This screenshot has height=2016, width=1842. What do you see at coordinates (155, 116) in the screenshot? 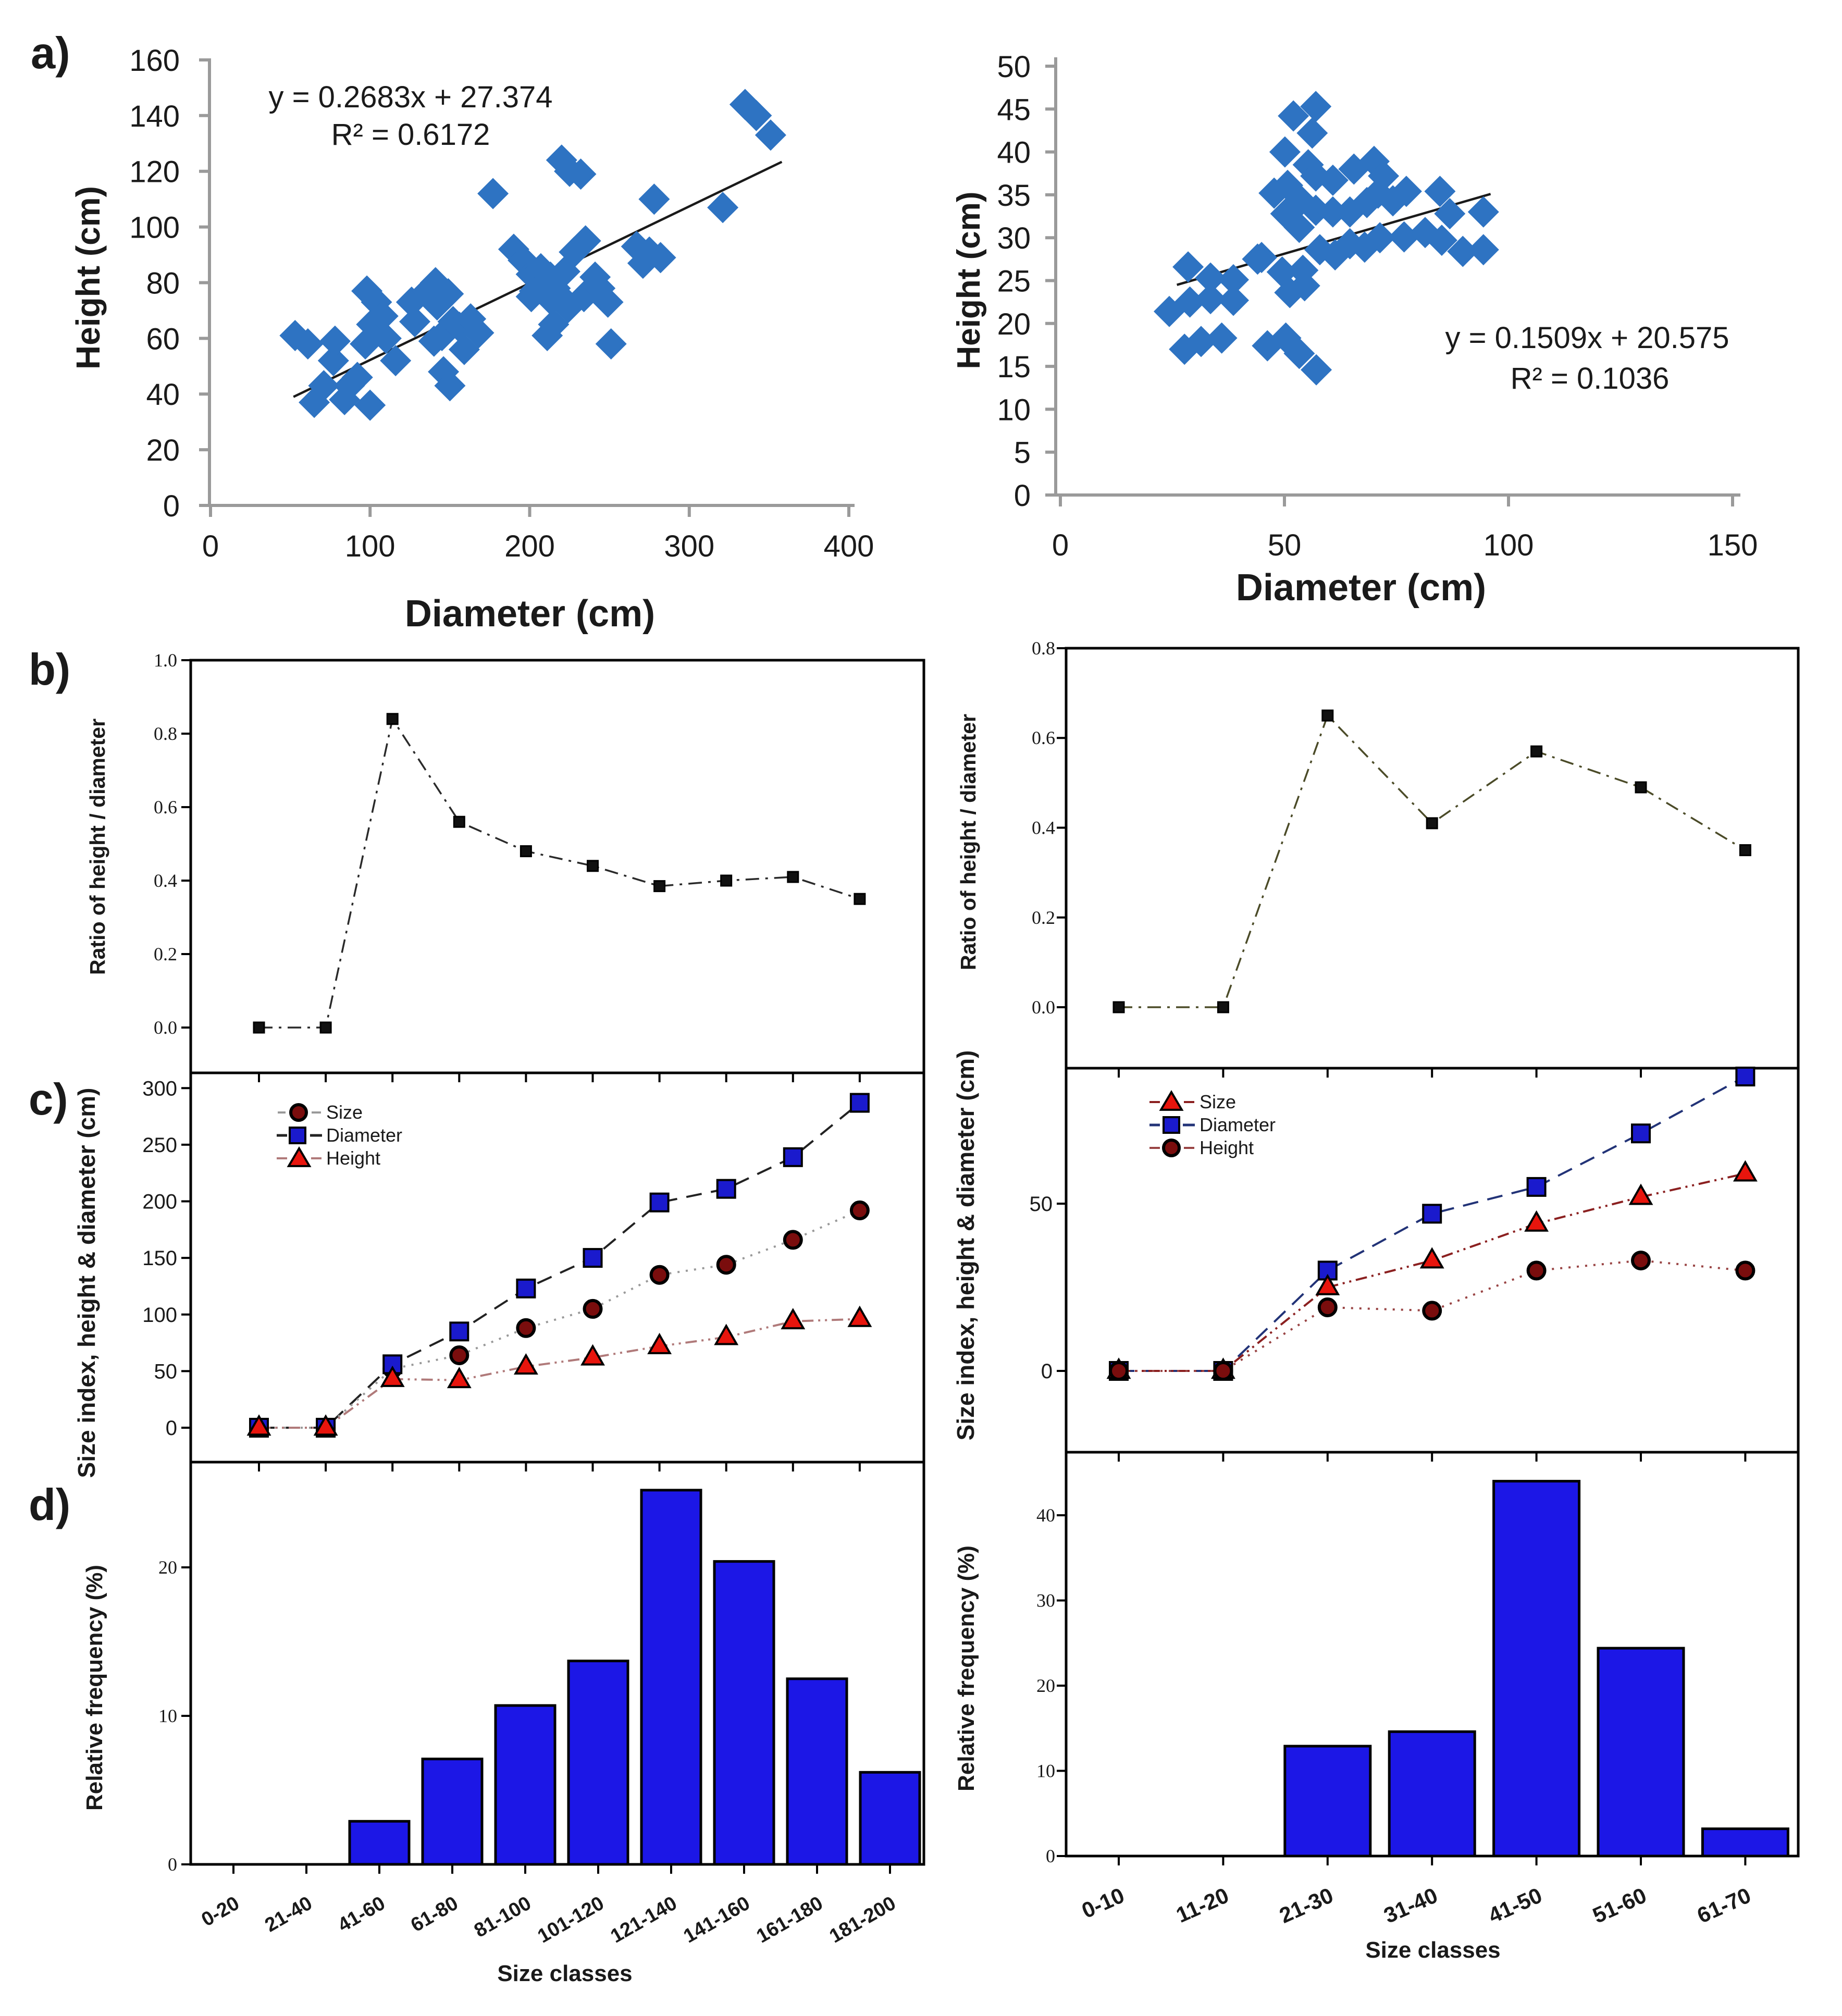
I see `svg-text: 140` at bounding box center [155, 116].